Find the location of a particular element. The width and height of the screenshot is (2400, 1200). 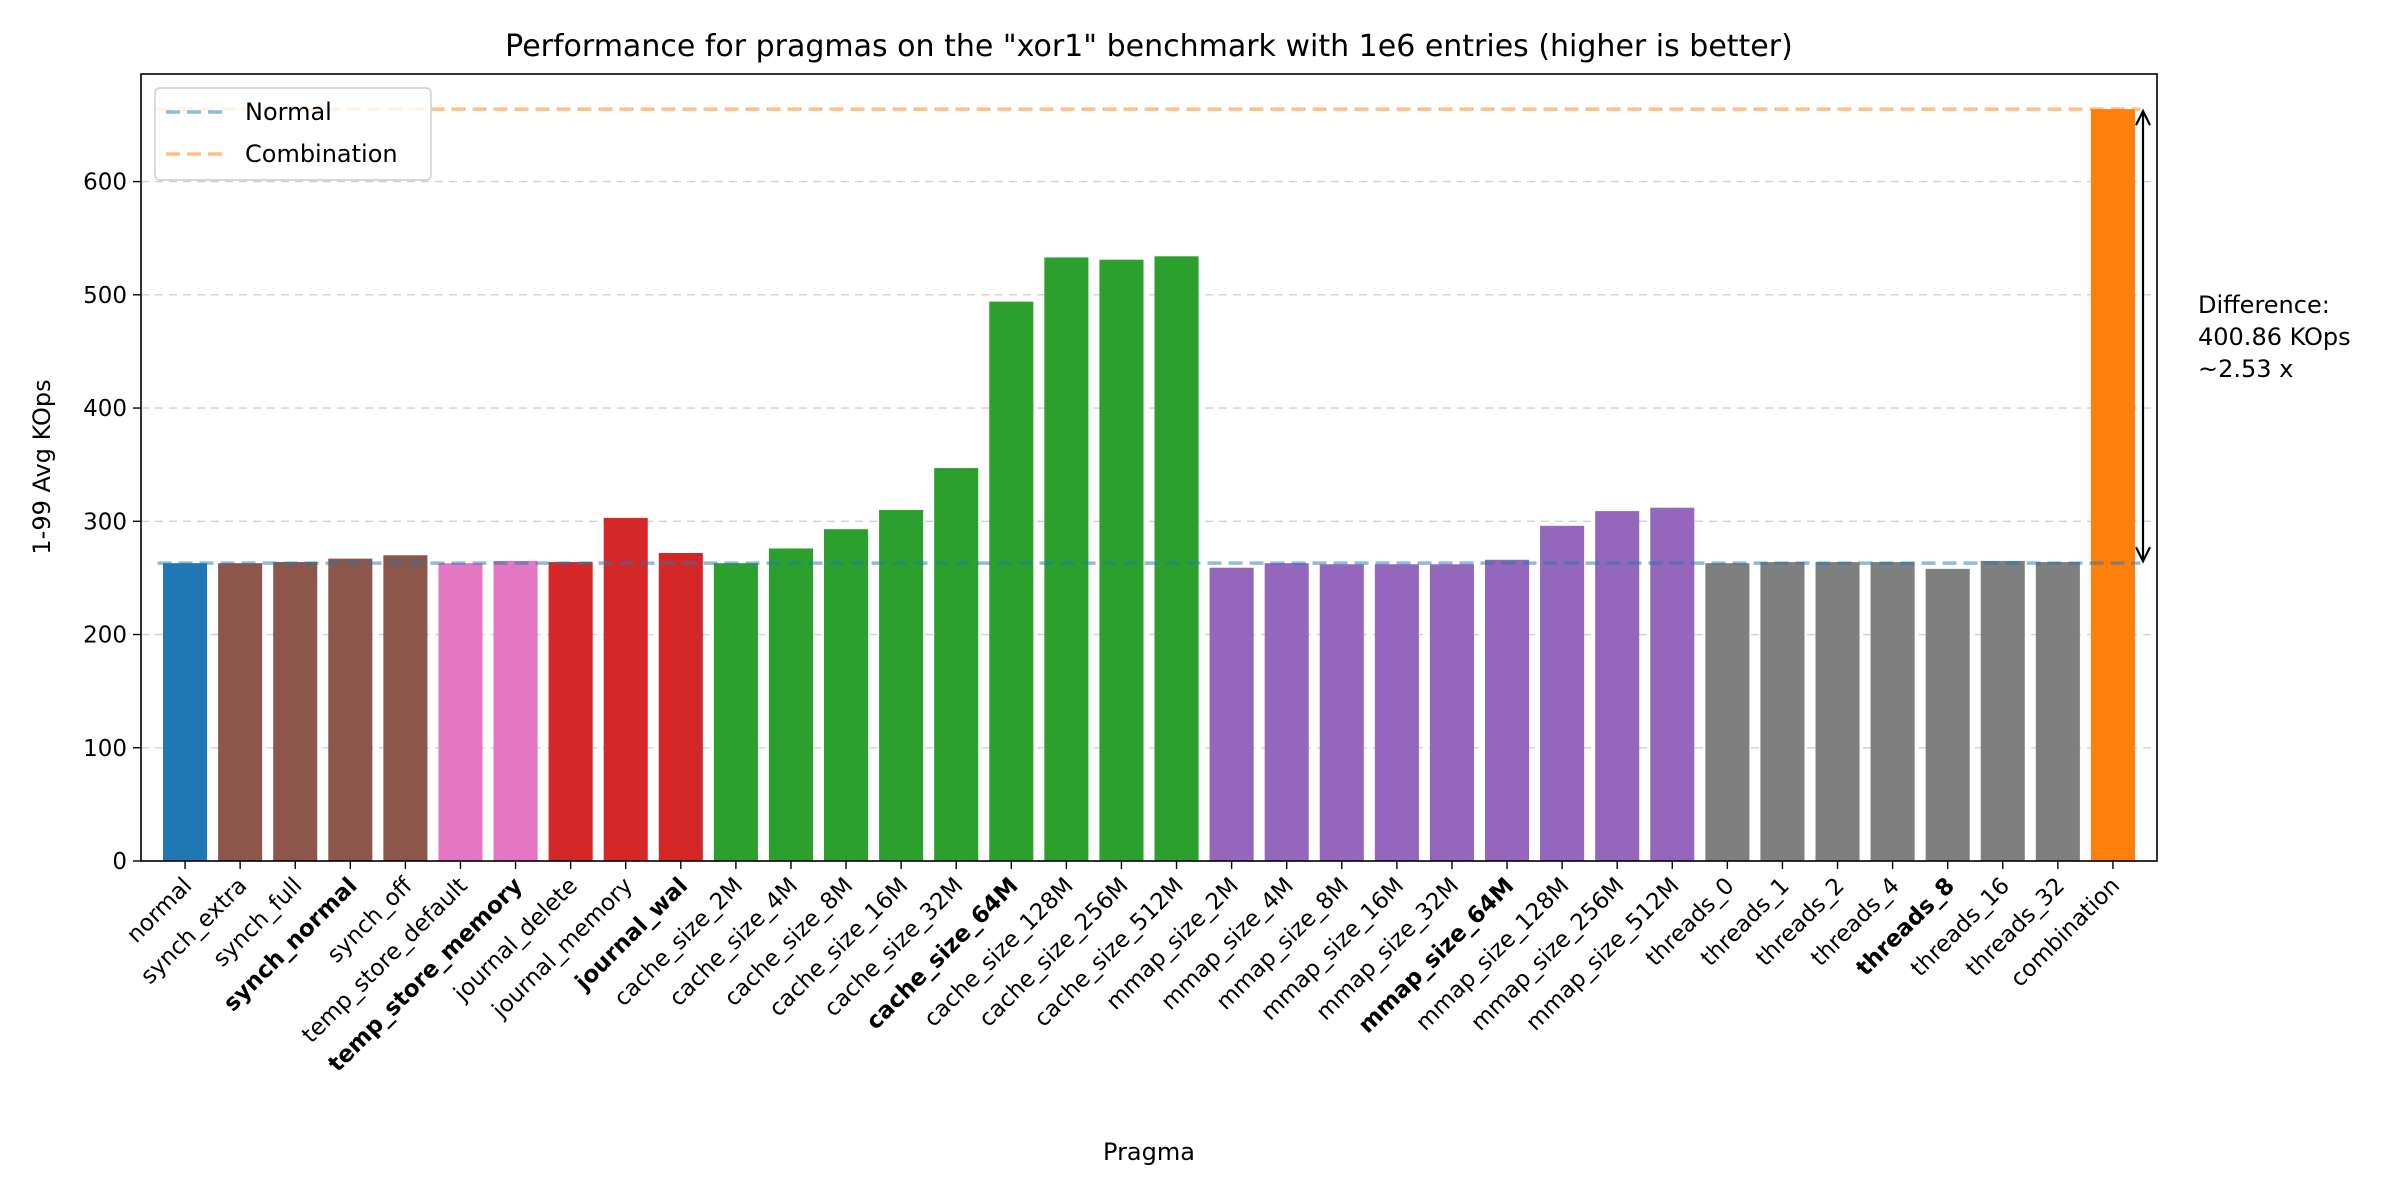

bar-cache_size_256M is located at coordinates (1121, 560).